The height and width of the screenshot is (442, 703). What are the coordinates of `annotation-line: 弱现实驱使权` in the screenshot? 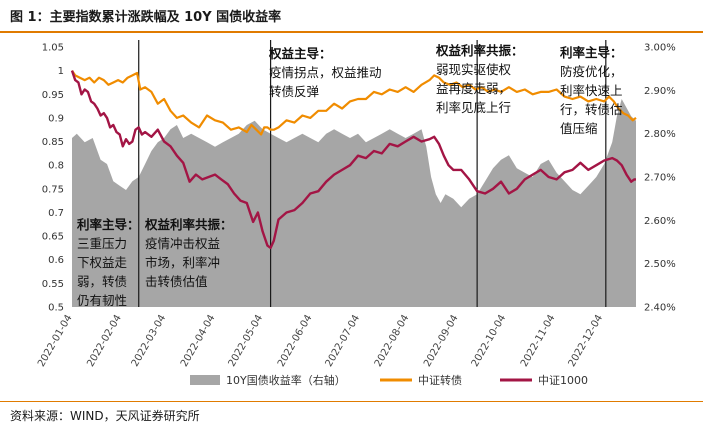 It's located at (474, 69).